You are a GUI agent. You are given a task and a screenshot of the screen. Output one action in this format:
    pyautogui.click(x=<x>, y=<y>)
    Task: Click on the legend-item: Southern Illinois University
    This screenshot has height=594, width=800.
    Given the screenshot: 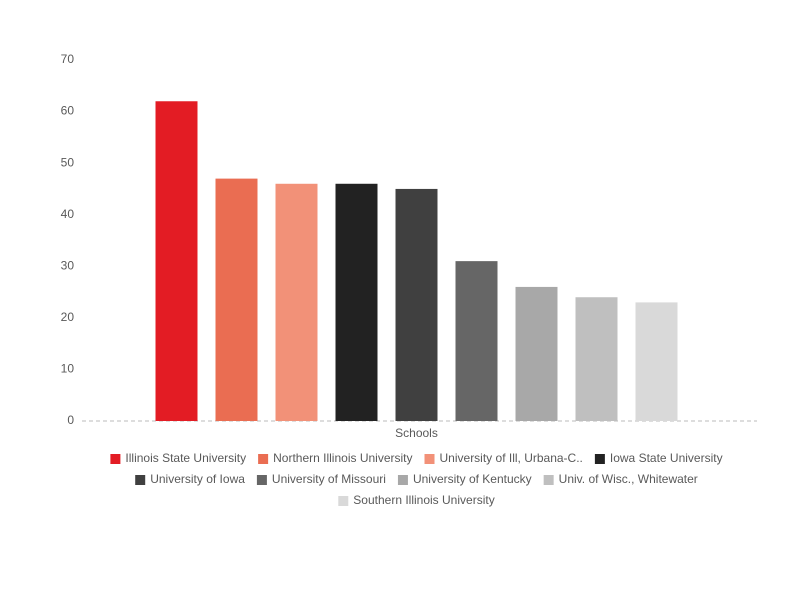 What is the action you would take?
    pyautogui.click(x=416, y=500)
    